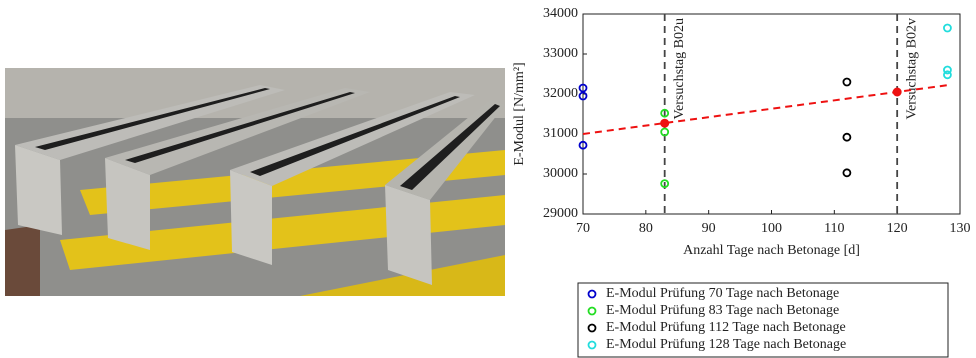 This screenshot has width=976, height=358. I want to click on legend-label: E-Modul Prüfung 128 Tage nach Betonage, so click(726, 344).